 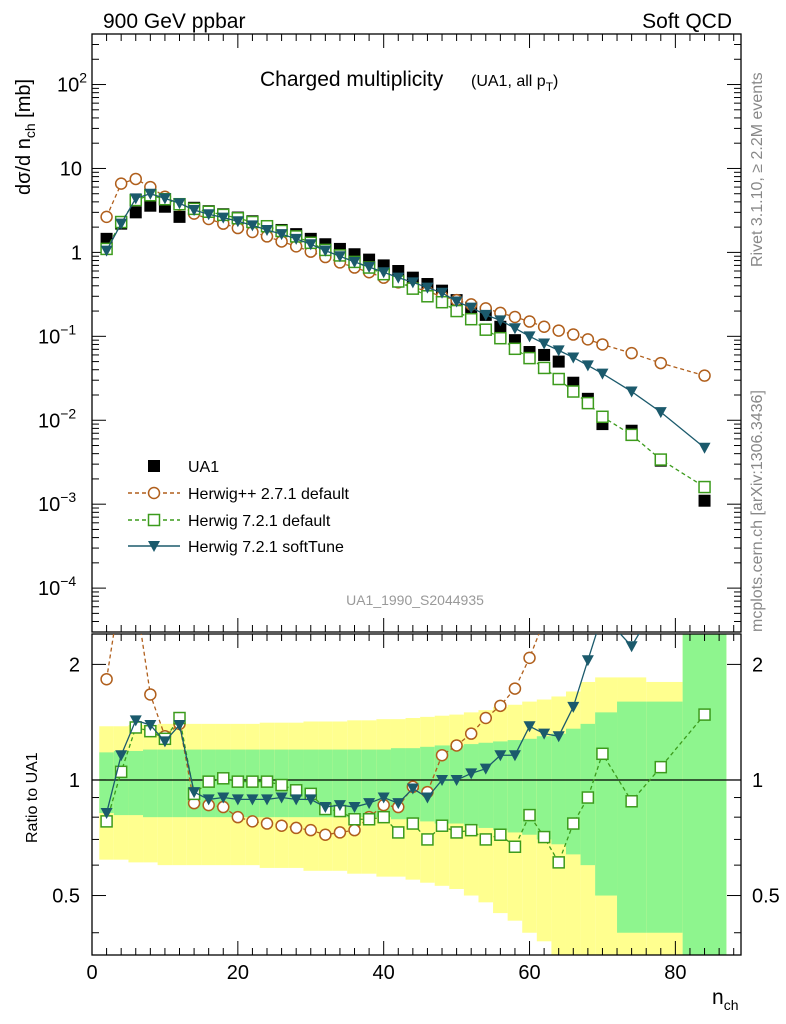 I want to click on chart-subtitle-text: (UA1, all p, so click(x=508, y=81).